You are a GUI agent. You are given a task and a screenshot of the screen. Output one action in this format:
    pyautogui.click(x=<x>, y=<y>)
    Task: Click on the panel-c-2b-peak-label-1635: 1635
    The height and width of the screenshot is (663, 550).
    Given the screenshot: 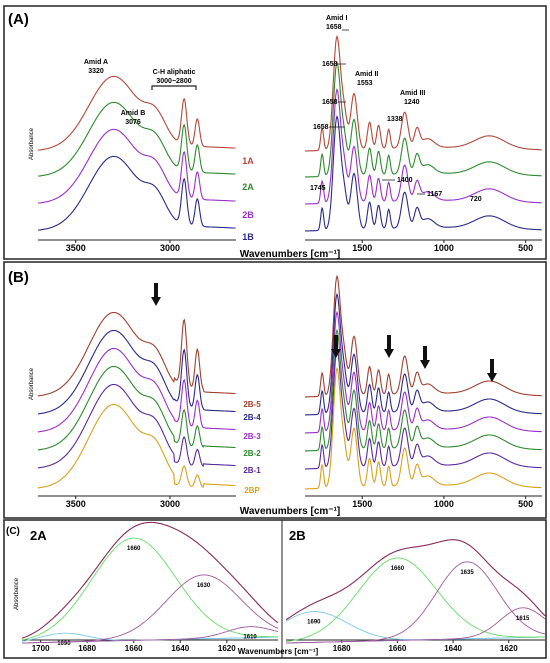 What is the action you would take?
    pyautogui.click(x=467, y=573)
    